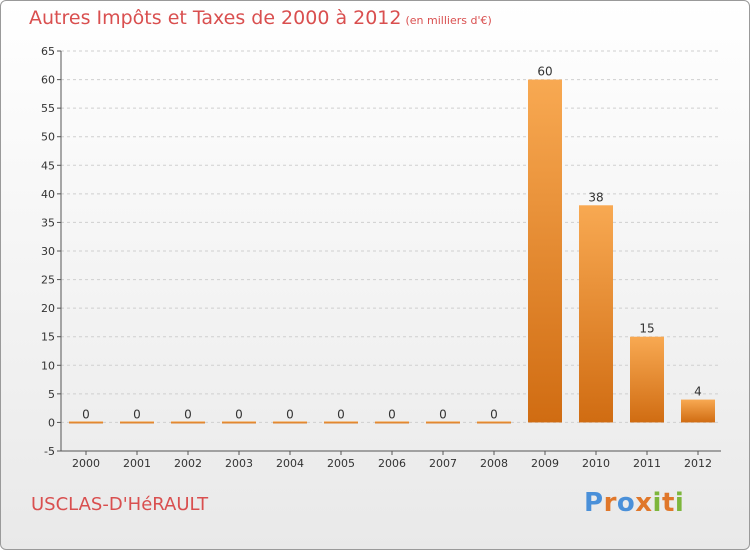 The width and height of the screenshot is (750, 550). Describe the element at coordinates (646, 329) in the screenshot. I see `data-label: 15` at that location.